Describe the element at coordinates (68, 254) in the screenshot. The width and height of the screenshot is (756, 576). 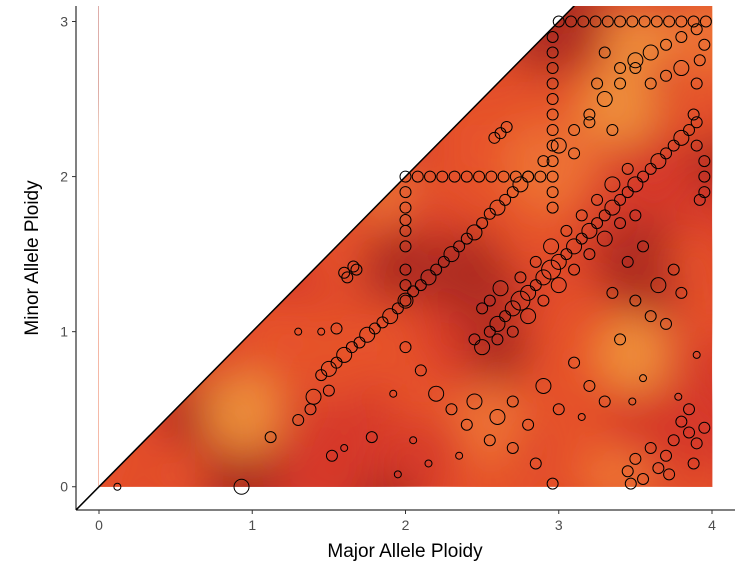
I see `y-axis-ticks: 0 1 2 3` at that location.